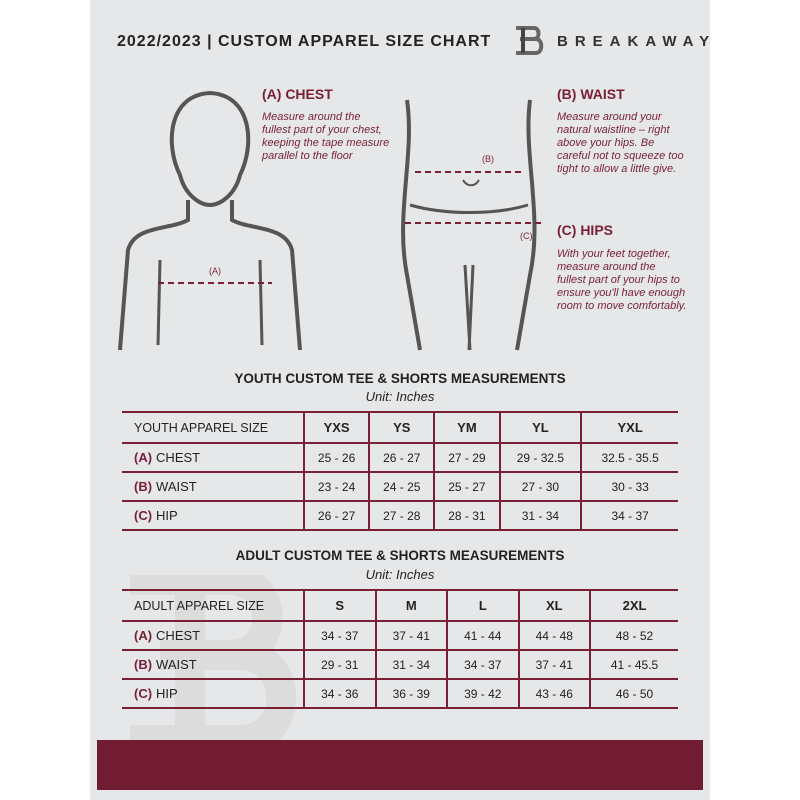 This screenshot has height=800, width=800. What do you see at coordinates (411, 605) in the screenshot?
I see `size-header: M` at bounding box center [411, 605].